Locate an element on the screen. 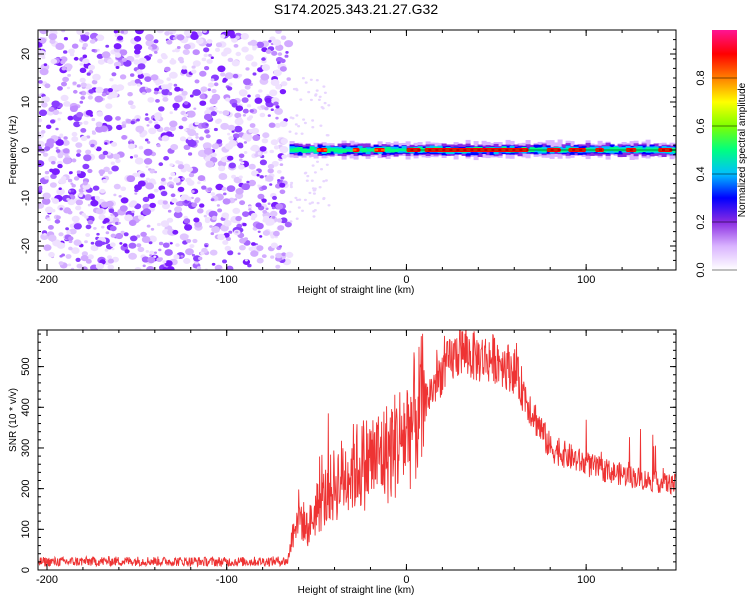  spectrogram-y-tick-label: -20 is located at coordinates (26, 246).